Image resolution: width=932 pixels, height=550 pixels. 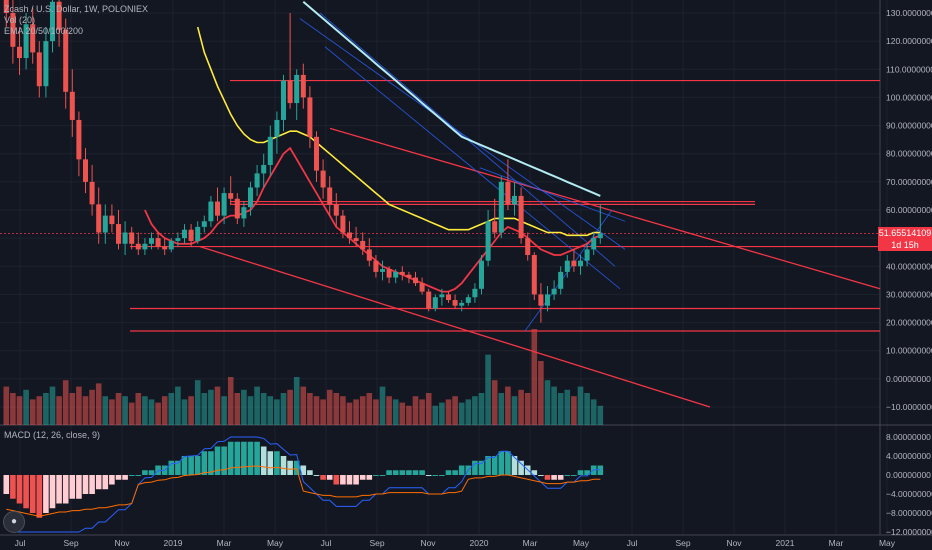 I want to click on last-price-tag: 51.65514109, so click(x=905, y=233).